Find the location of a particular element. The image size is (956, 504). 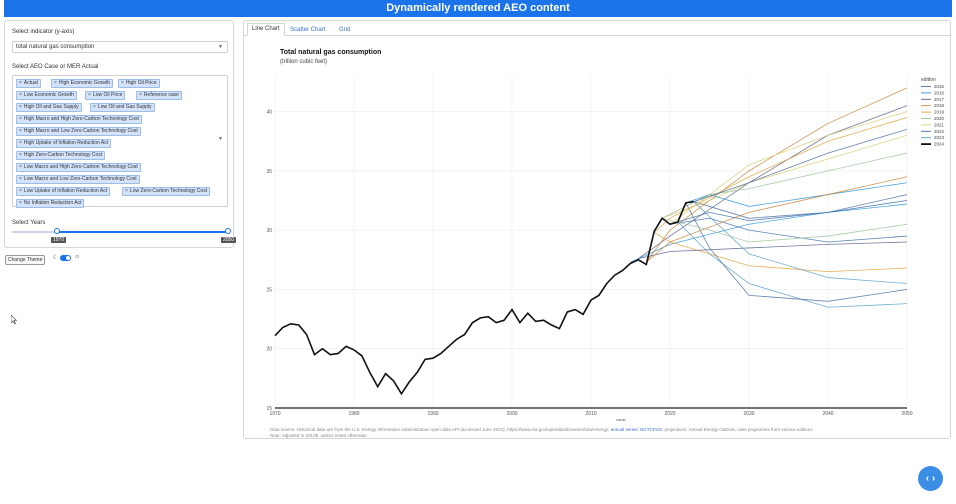

case-chip: × Low Oil and Gas Supply is located at coordinates (122, 107).